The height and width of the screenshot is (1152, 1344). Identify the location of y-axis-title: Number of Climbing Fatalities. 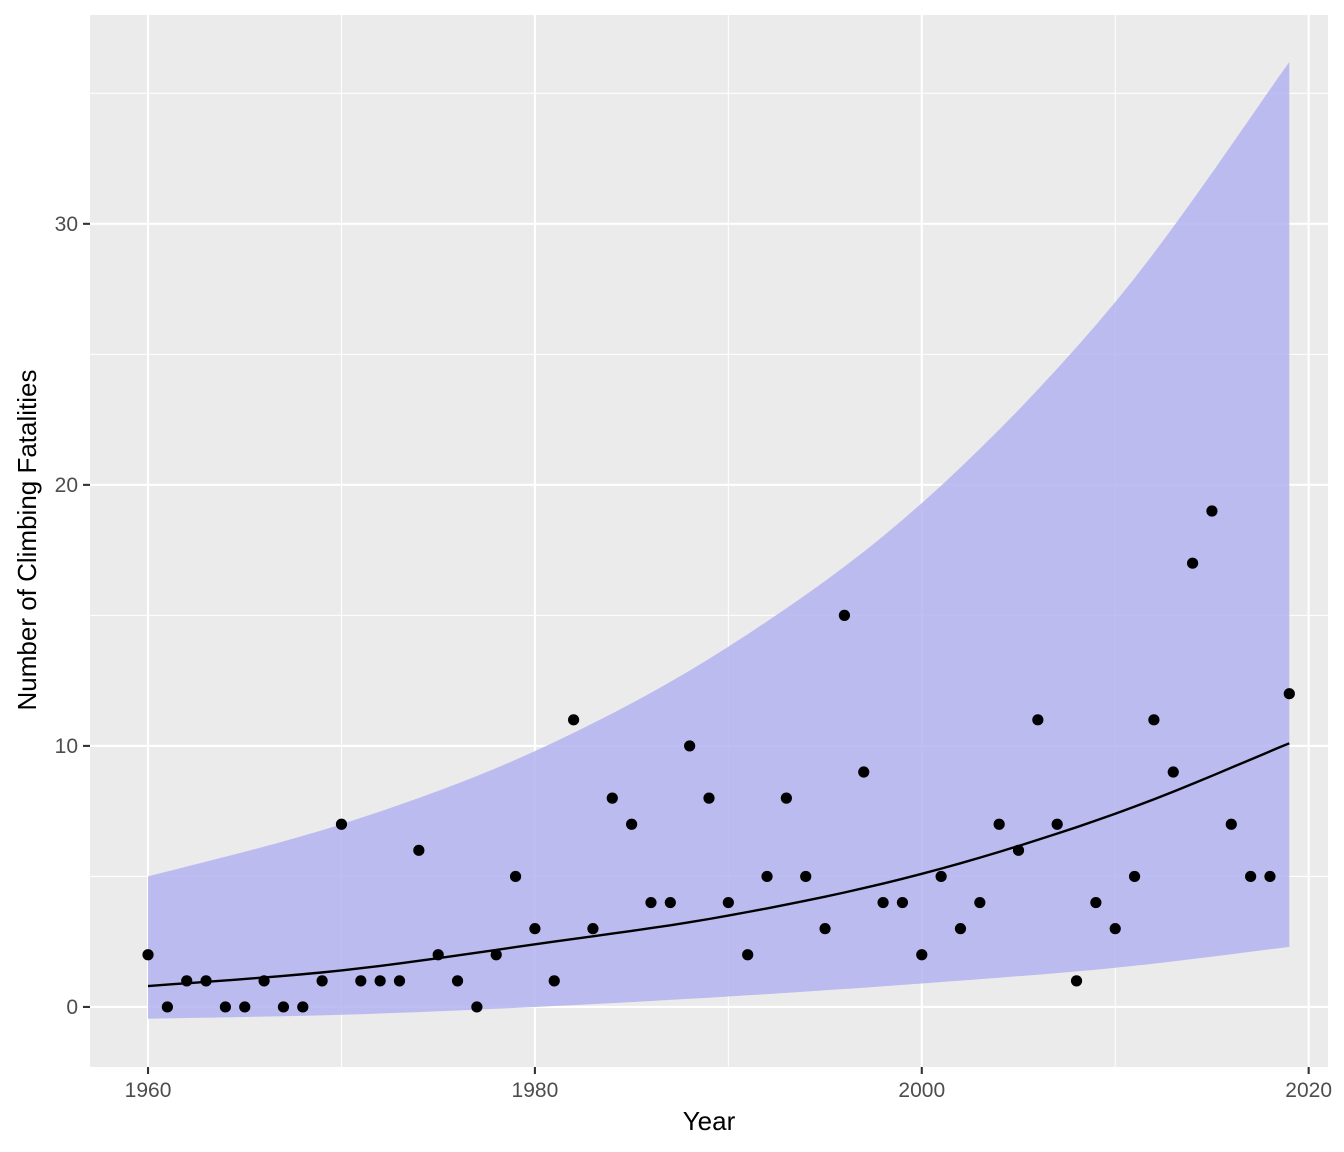
(27, 539).